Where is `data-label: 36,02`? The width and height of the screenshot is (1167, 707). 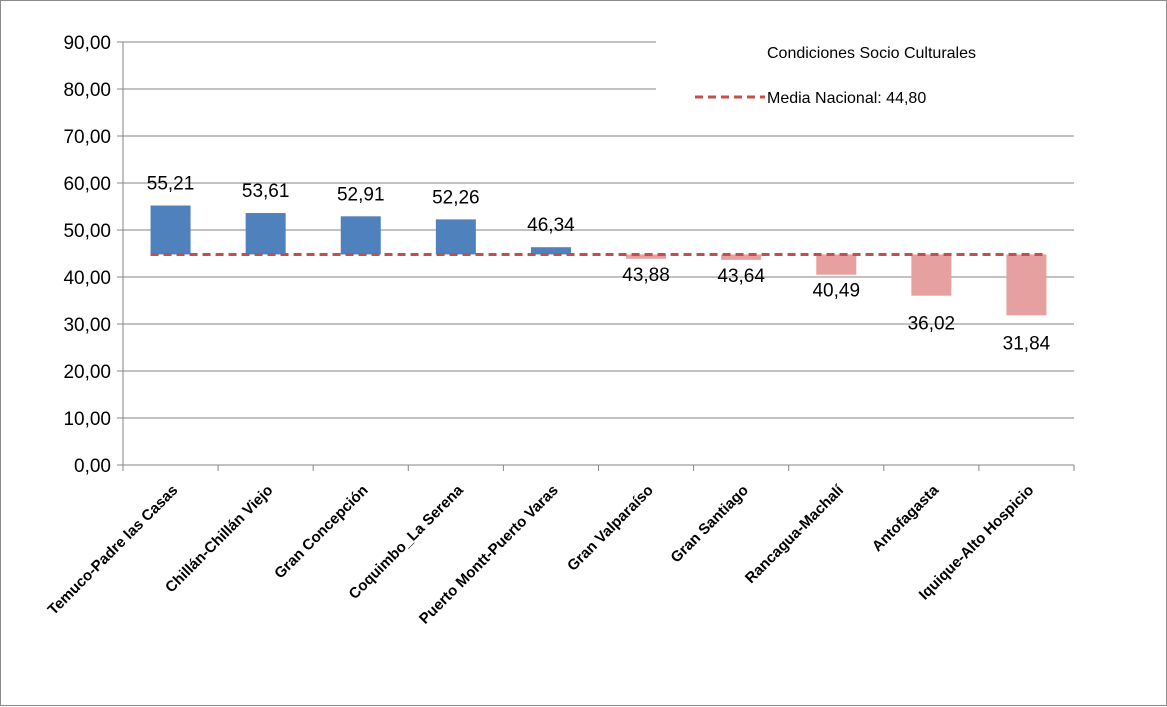 data-label: 36,02 is located at coordinates (932, 324).